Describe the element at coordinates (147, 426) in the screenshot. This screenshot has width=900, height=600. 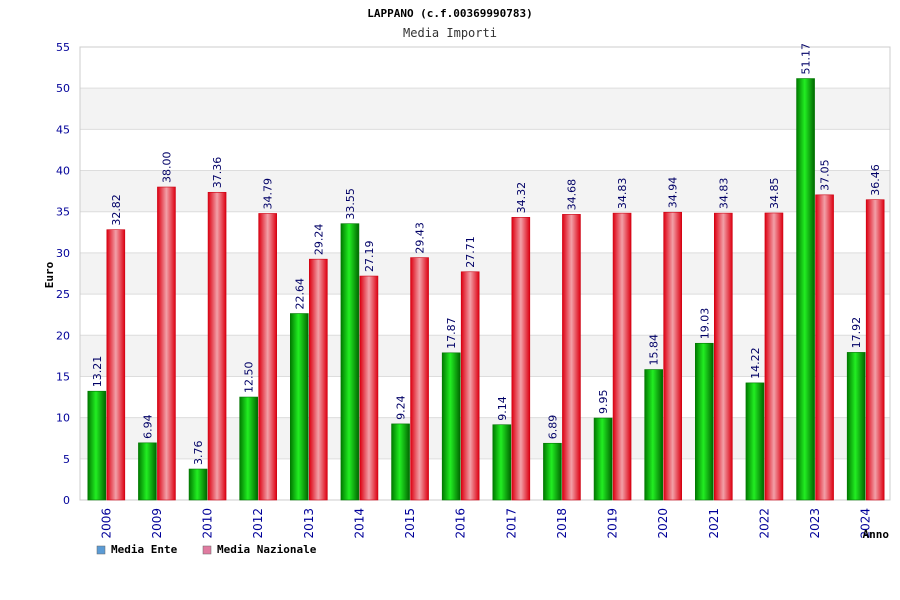
I see `value-label: 6.94` at that location.